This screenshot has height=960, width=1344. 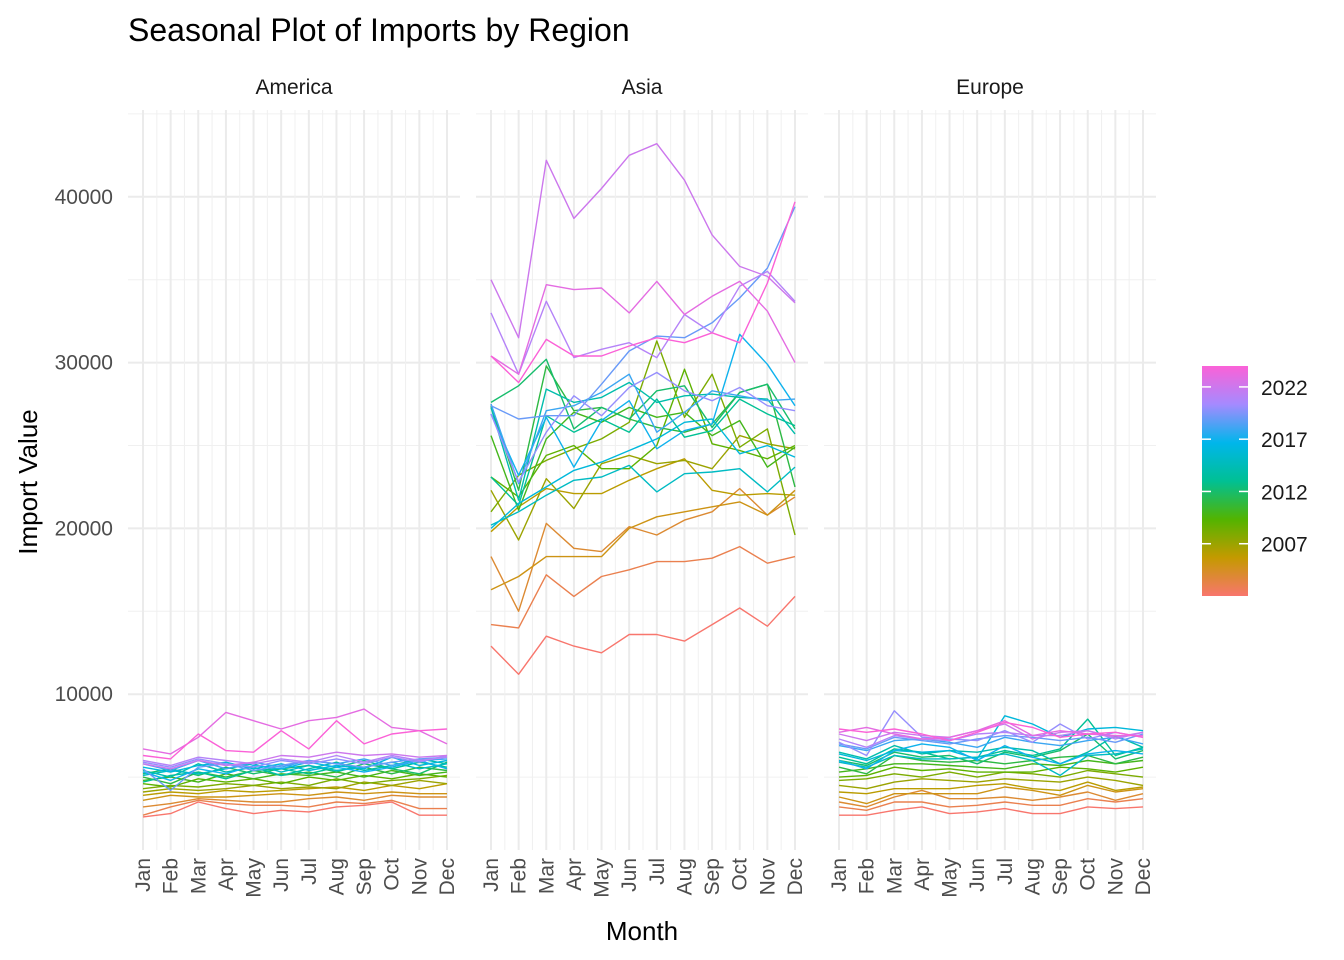 I want to click on series-line-2011, so click(x=991, y=764).